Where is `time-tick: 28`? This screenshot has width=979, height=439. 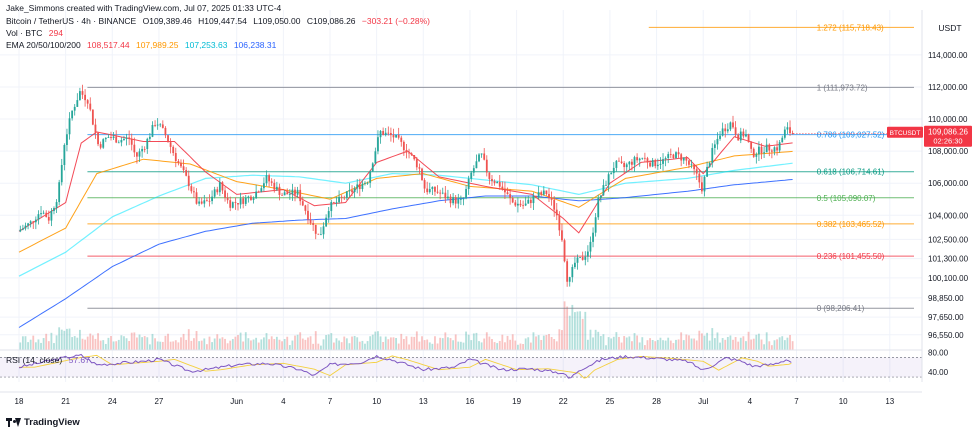 time-tick: 28 is located at coordinates (656, 401).